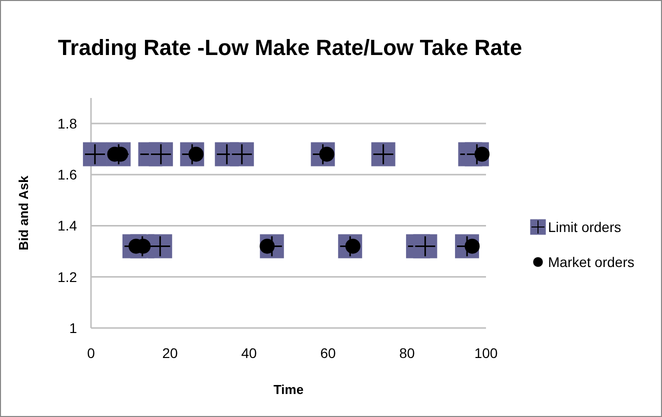 The height and width of the screenshot is (417, 662). I want to click on y-tick-label: 1.4, so click(68, 226).